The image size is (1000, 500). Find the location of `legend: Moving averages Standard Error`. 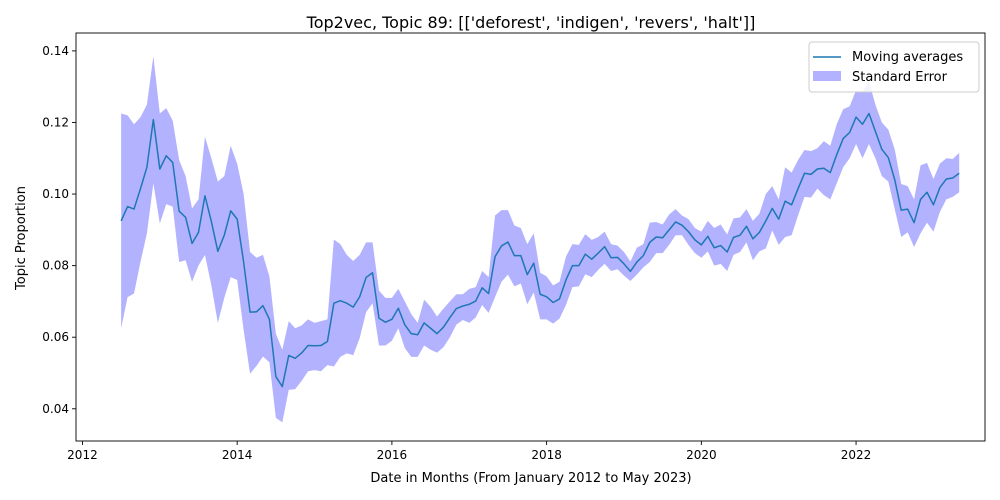

legend: Moving averages Standard Error is located at coordinates (894, 67).